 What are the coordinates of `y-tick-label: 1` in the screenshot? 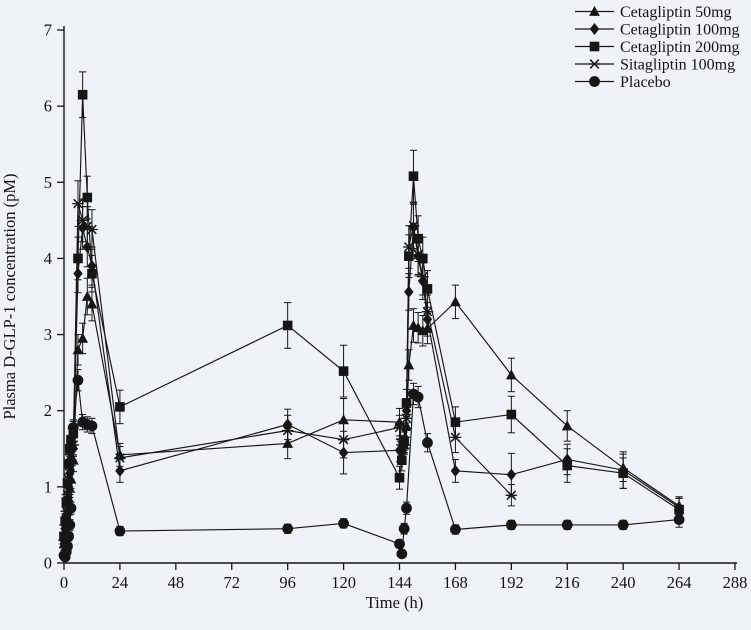 It's located at (48, 486).